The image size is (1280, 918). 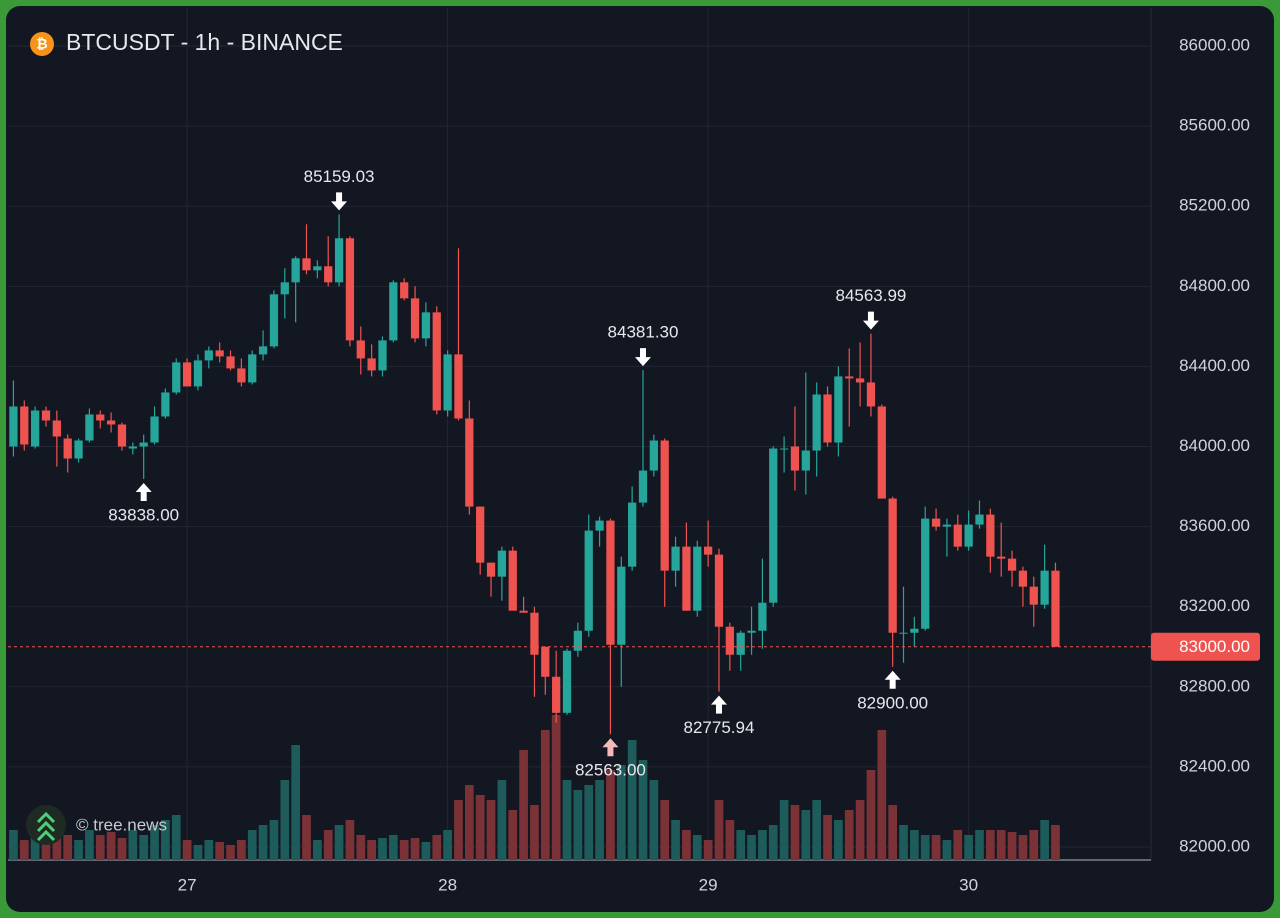 I want to click on y-tick-label: 84400.00, so click(x=1214, y=365).